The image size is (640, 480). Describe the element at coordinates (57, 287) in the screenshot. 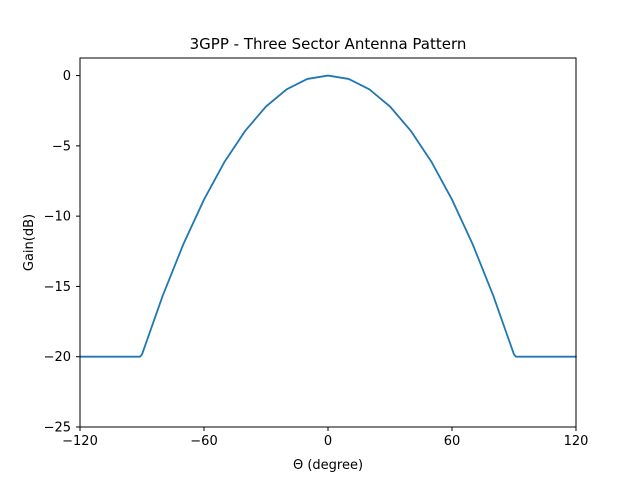

I see `y-tick-label: −15` at that location.